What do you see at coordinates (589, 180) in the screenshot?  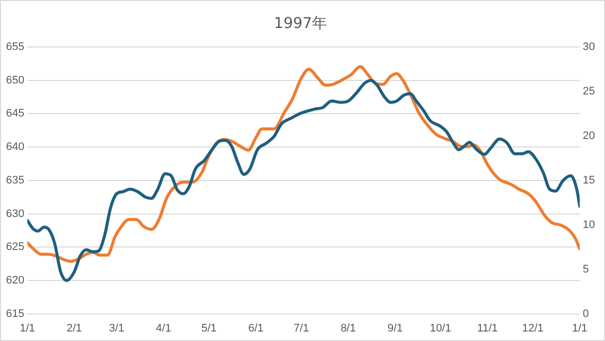 I see `y2-tick-label: 15` at bounding box center [589, 180].